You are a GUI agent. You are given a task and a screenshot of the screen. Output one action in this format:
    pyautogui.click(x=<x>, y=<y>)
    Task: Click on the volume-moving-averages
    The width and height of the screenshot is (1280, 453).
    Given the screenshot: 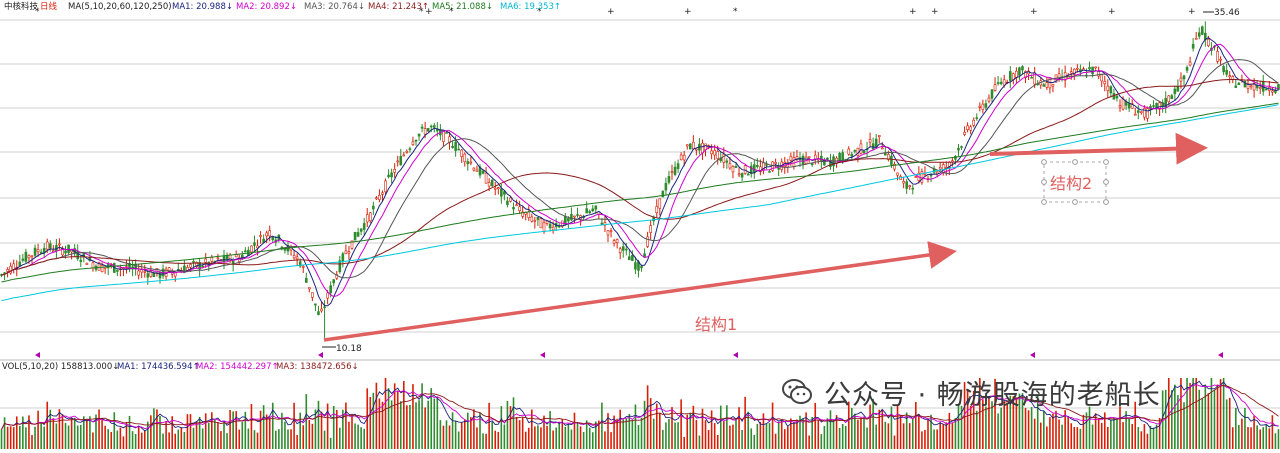 What is the action you would take?
    pyautogui.click(x=640, y=406)
    